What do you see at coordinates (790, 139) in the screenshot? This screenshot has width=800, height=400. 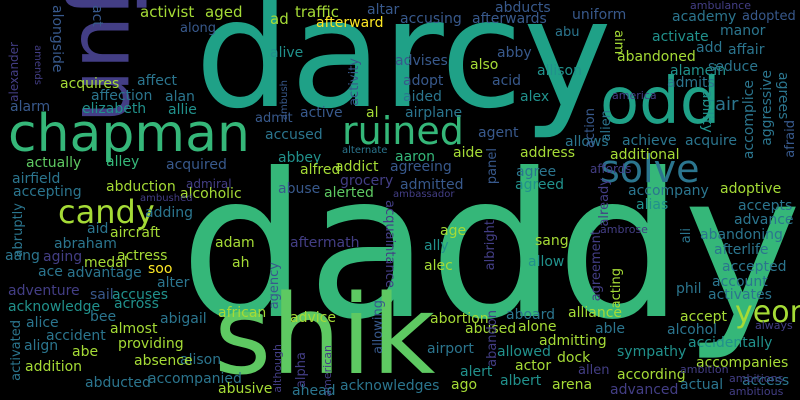 I see `word-afraid: afraid` at bounding box center [790, 139].